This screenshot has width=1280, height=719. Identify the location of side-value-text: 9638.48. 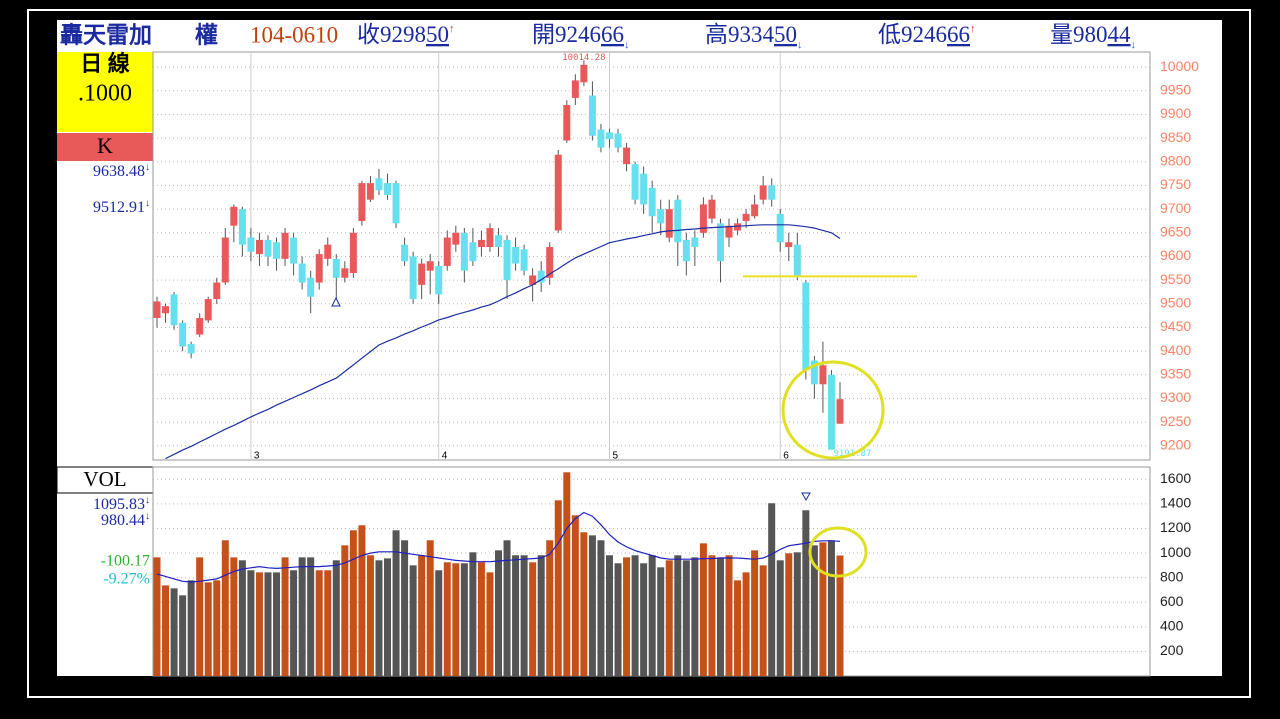
(119, 171).